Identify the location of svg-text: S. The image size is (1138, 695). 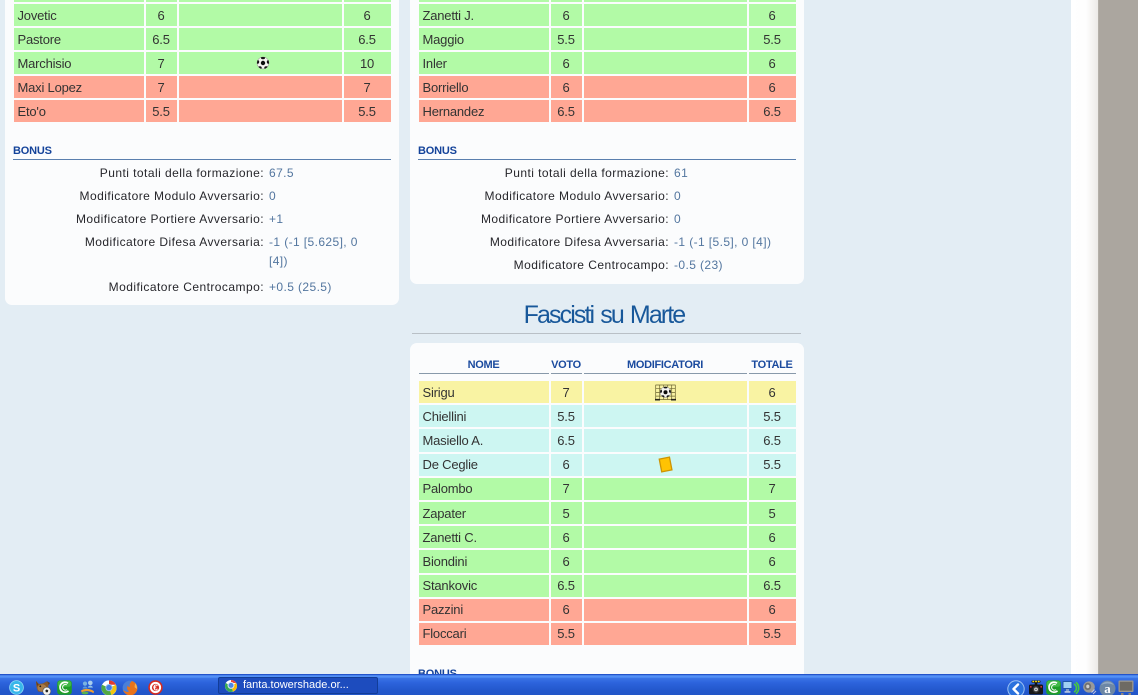
(16, 688).